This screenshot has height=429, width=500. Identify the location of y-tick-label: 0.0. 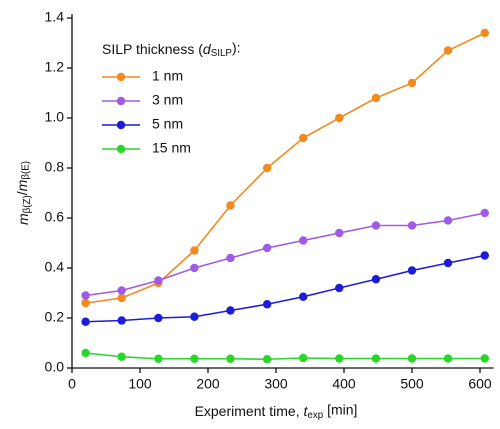
(55, 367).